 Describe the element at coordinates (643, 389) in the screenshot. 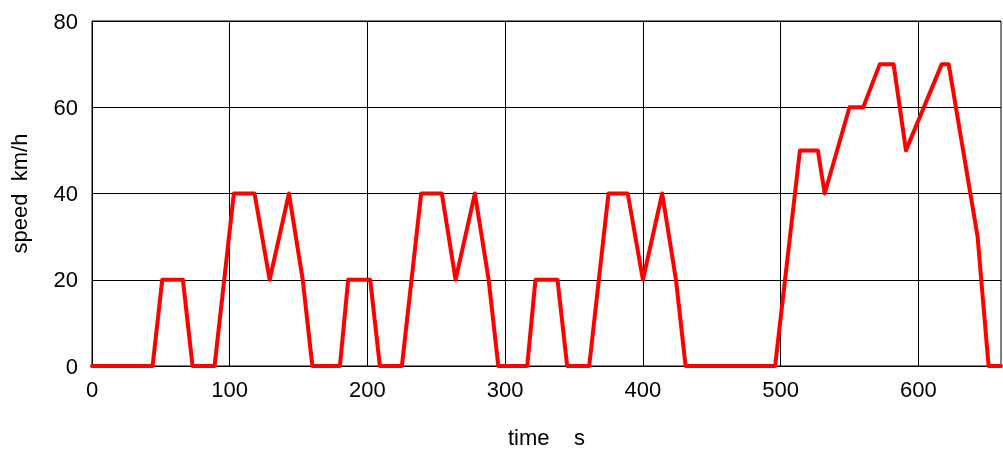

I see `x-tick-label: 400` at that location.